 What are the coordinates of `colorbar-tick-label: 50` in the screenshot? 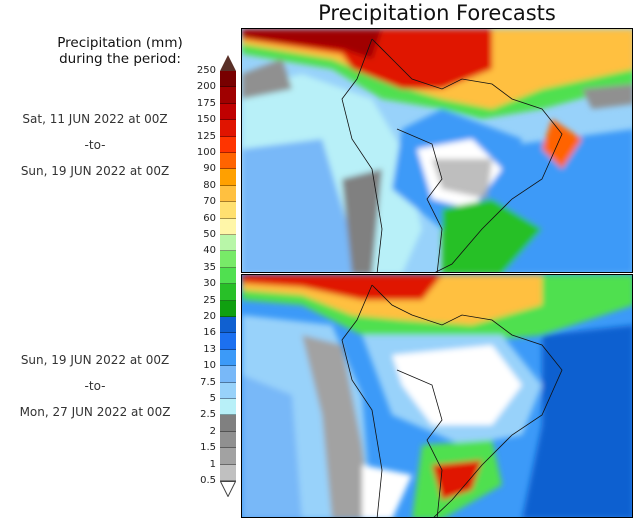 It's located at (209, 234).